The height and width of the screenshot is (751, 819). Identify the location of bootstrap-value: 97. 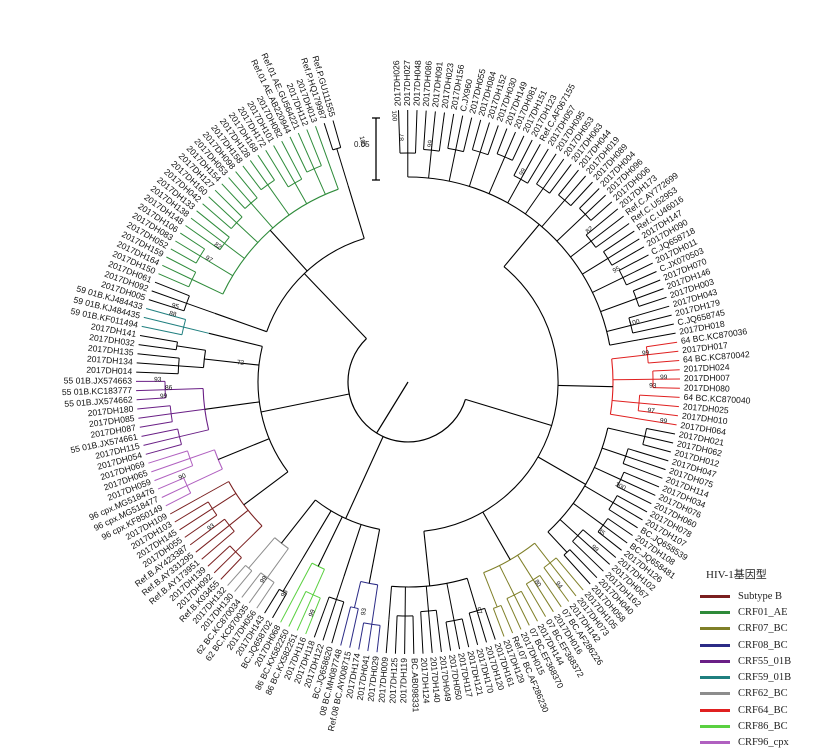
(478, 610).